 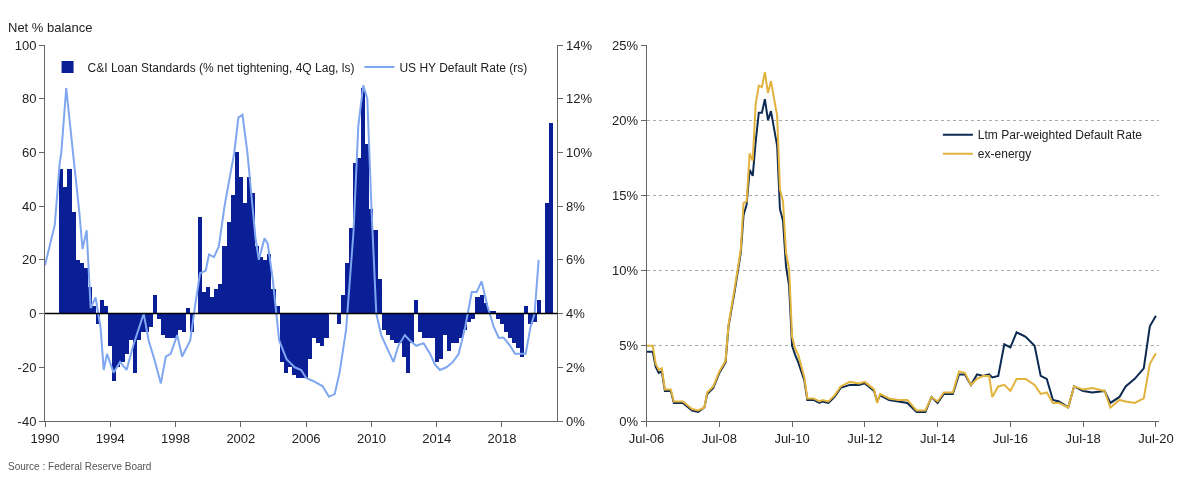 I want to click on x-tick-label: Jul-16, so click(x=1010, y=438).